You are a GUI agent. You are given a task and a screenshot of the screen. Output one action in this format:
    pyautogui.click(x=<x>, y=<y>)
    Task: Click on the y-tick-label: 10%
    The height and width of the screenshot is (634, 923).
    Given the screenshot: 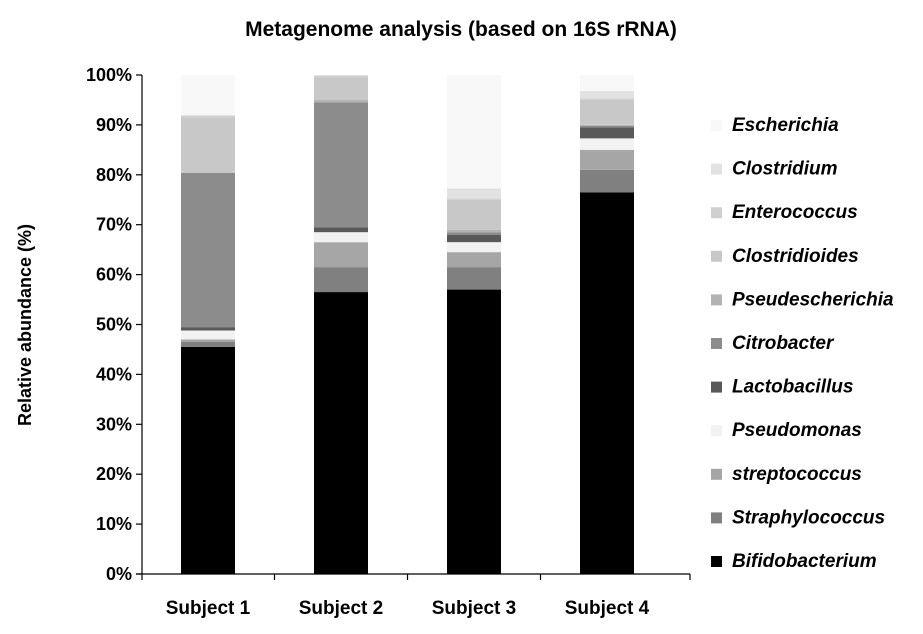 What is the action you would take?
    pyautogui.click(x=114, y=524)
    